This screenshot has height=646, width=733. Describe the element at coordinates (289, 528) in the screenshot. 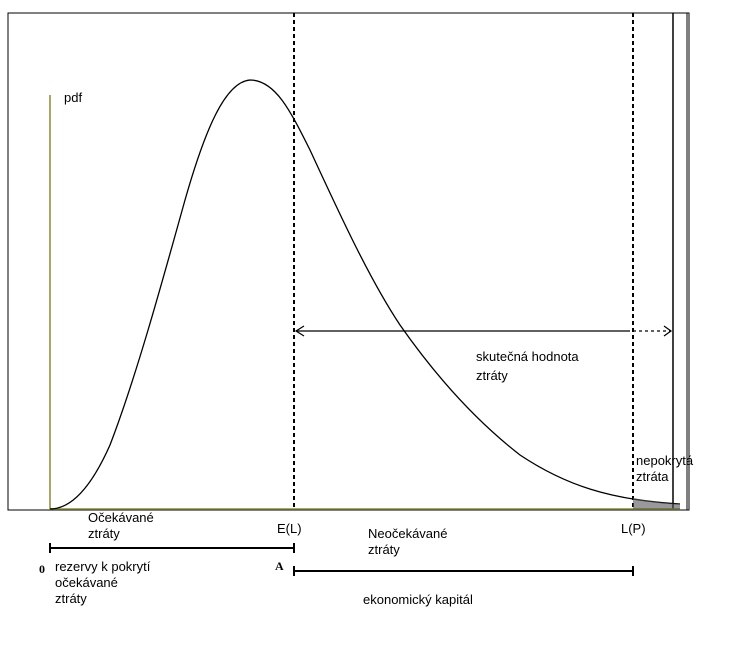

I see `expected-loss-tick-label: E(L)` at that location.